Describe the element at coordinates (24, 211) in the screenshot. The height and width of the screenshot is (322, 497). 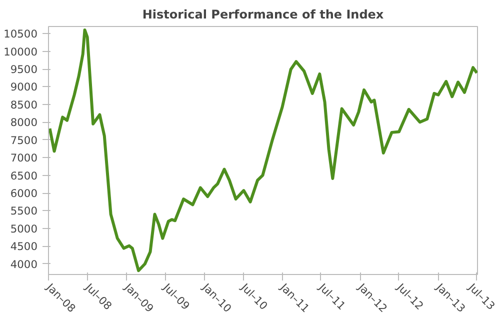
I see `y-tick-label: 5500` at that location.